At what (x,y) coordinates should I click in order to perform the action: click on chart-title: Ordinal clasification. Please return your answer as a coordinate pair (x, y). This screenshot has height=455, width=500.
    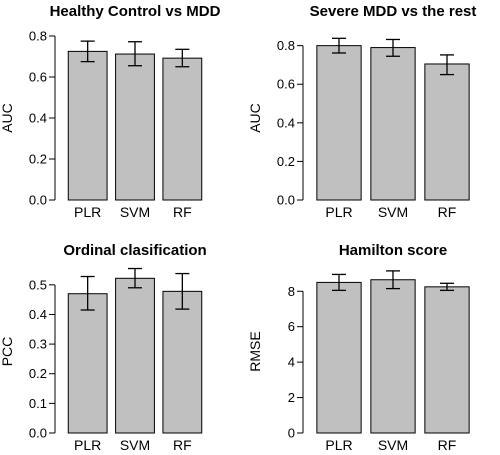
    Looking at the image, I should click on (134, 250).